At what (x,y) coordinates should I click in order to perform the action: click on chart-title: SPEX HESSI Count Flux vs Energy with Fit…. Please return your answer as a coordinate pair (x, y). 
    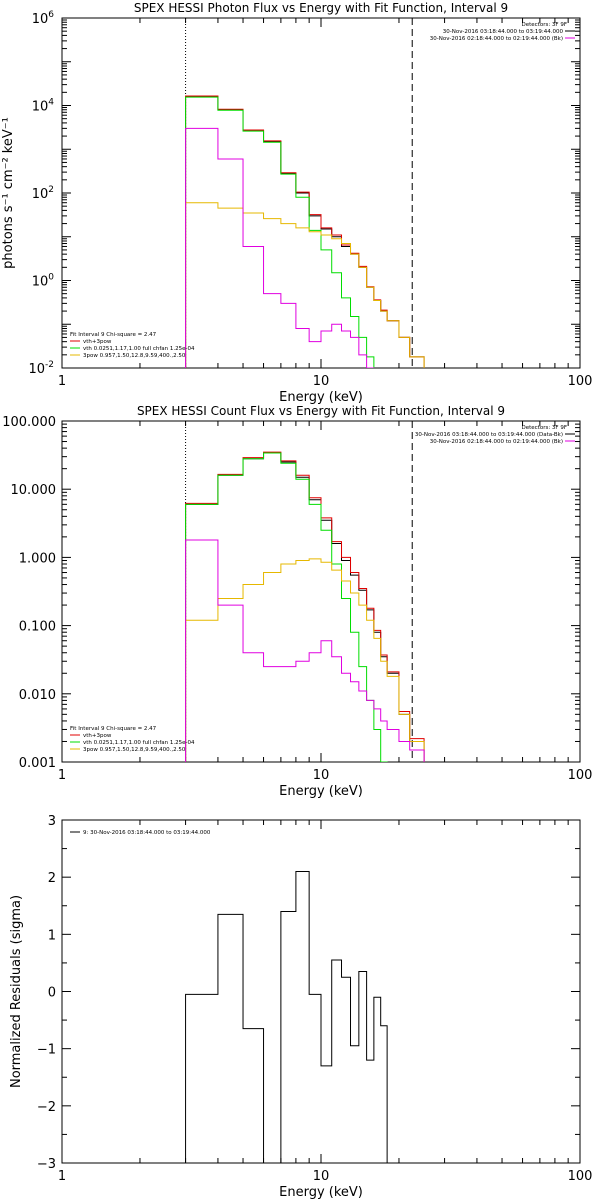
    Looking at the image, I should click on (321, 411).